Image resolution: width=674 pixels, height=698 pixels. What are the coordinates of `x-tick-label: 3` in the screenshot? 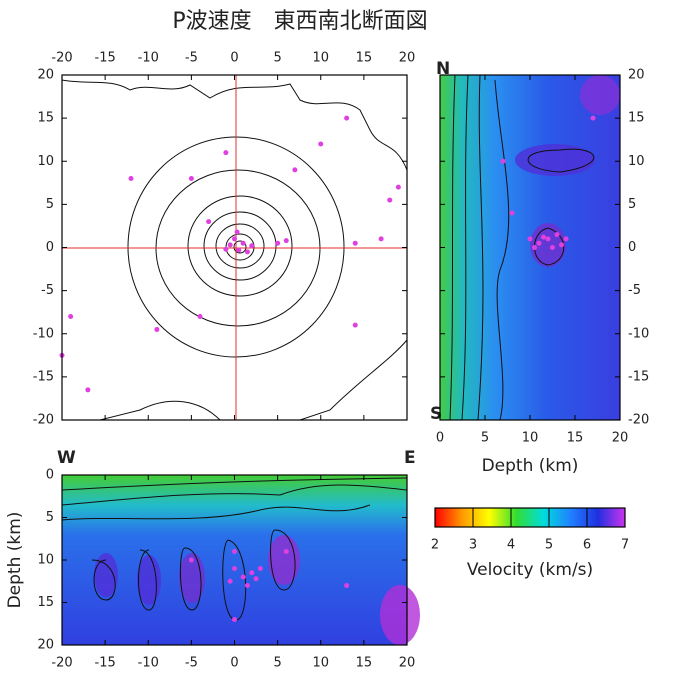 It's located at (473, 545).